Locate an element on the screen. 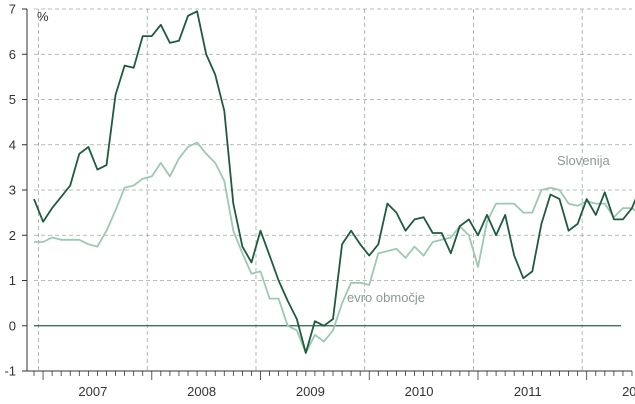  y-tick-label: 5 is located at coordinates (12, 99).